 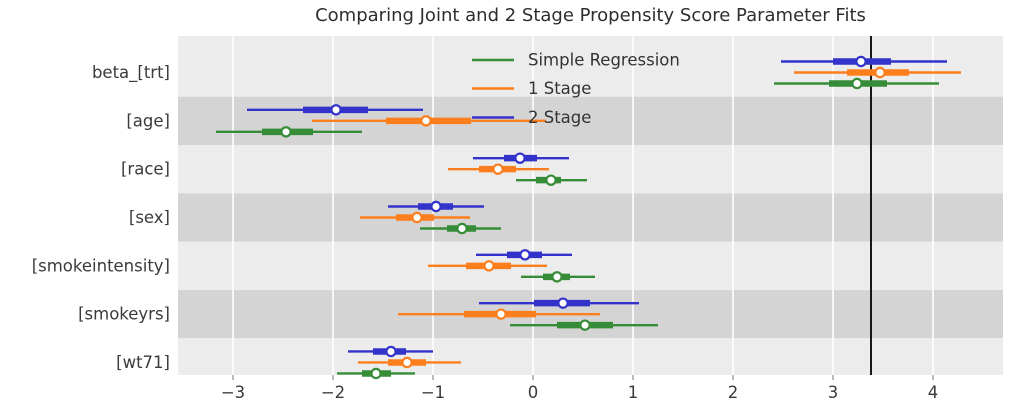 I want to click on x-tick-label: 1, so click(x=633, y=392).